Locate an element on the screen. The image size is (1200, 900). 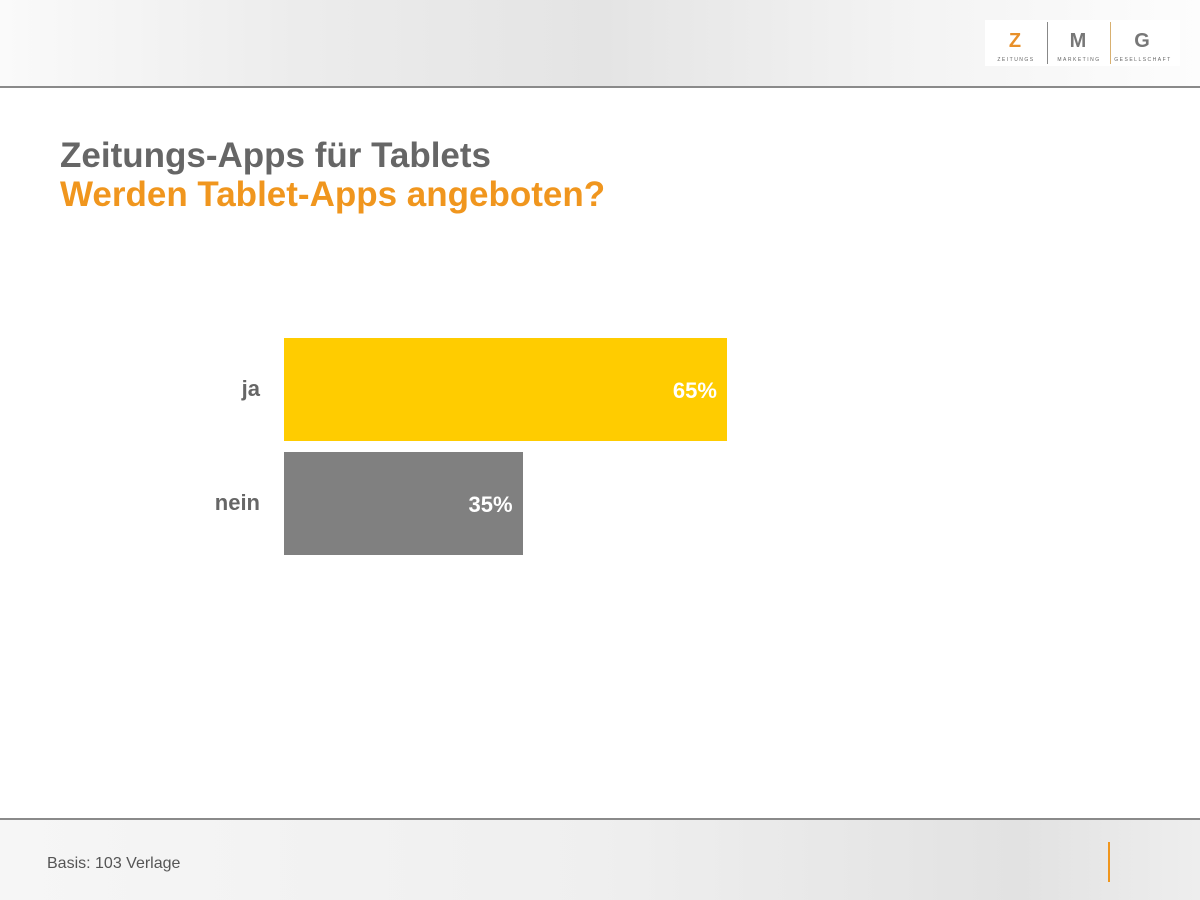
value-label: 65% is located at coordinates (694, 390).